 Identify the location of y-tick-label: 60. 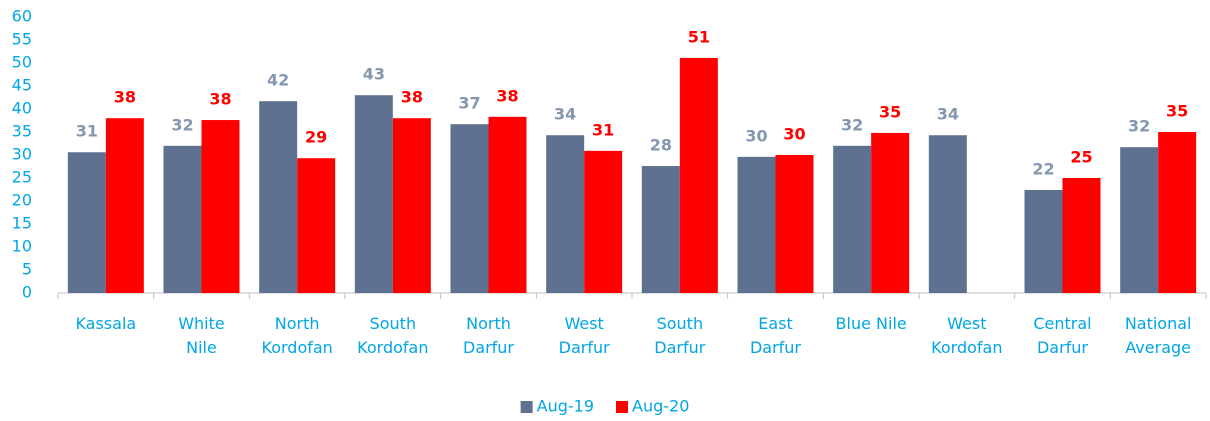
(22, 16).